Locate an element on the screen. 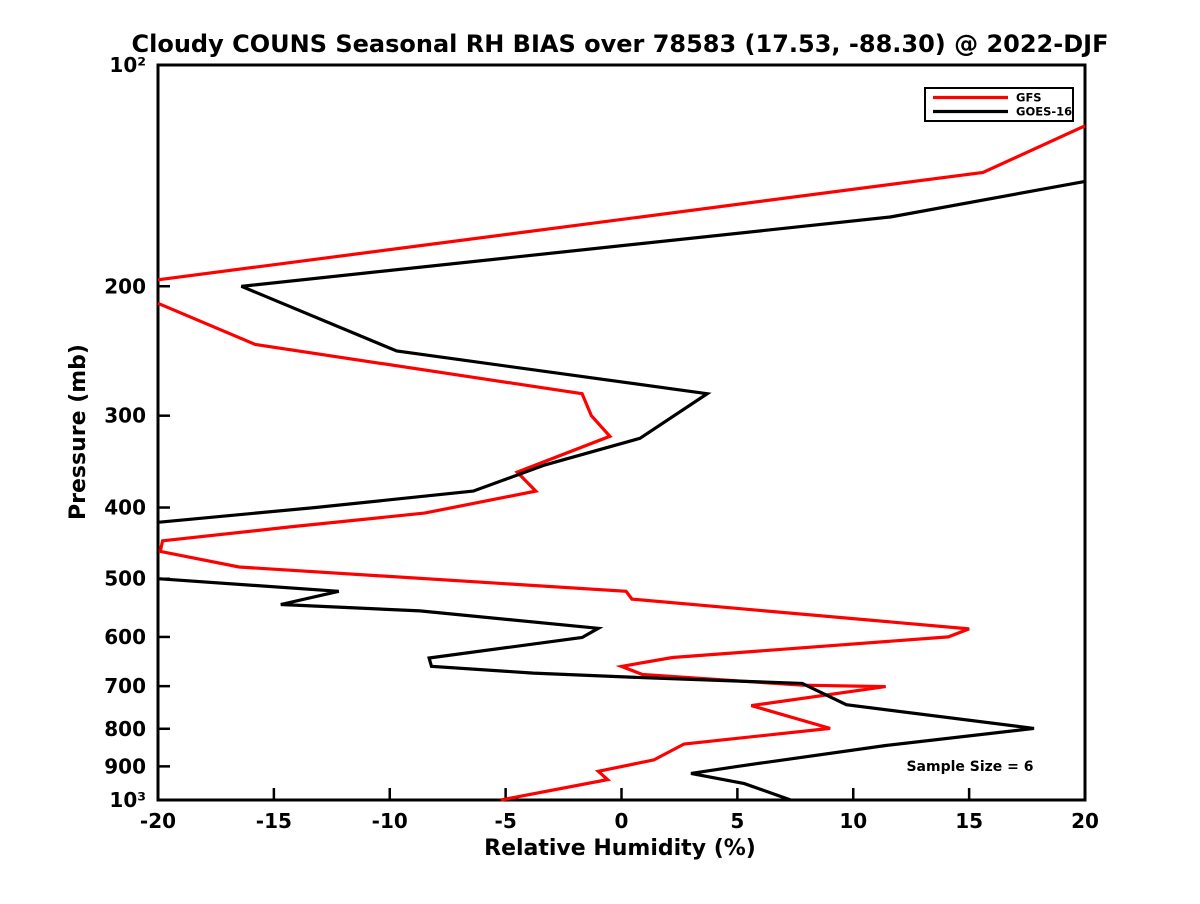 This screenshot has width=1200, height=904. series-line-GFS is located at coordinates (621, 203).